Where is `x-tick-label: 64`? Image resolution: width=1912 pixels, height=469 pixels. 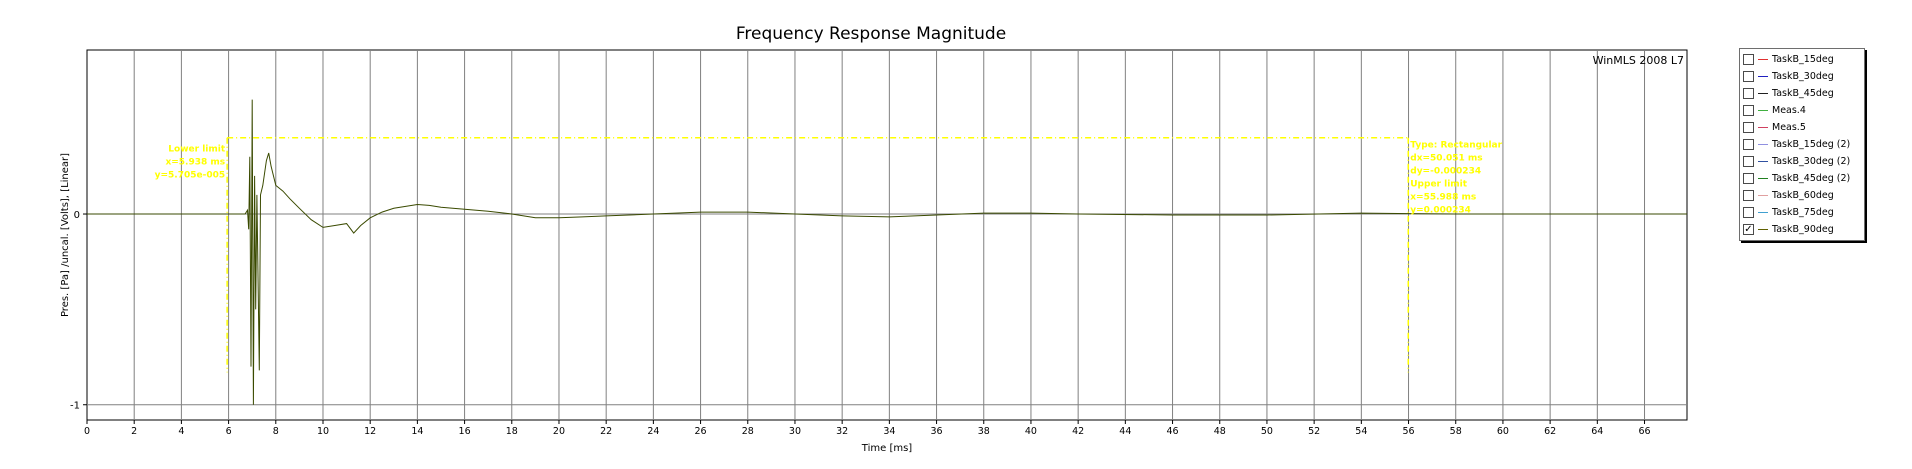 x-tick-label: 64 is located at coordinates (1597, 431).